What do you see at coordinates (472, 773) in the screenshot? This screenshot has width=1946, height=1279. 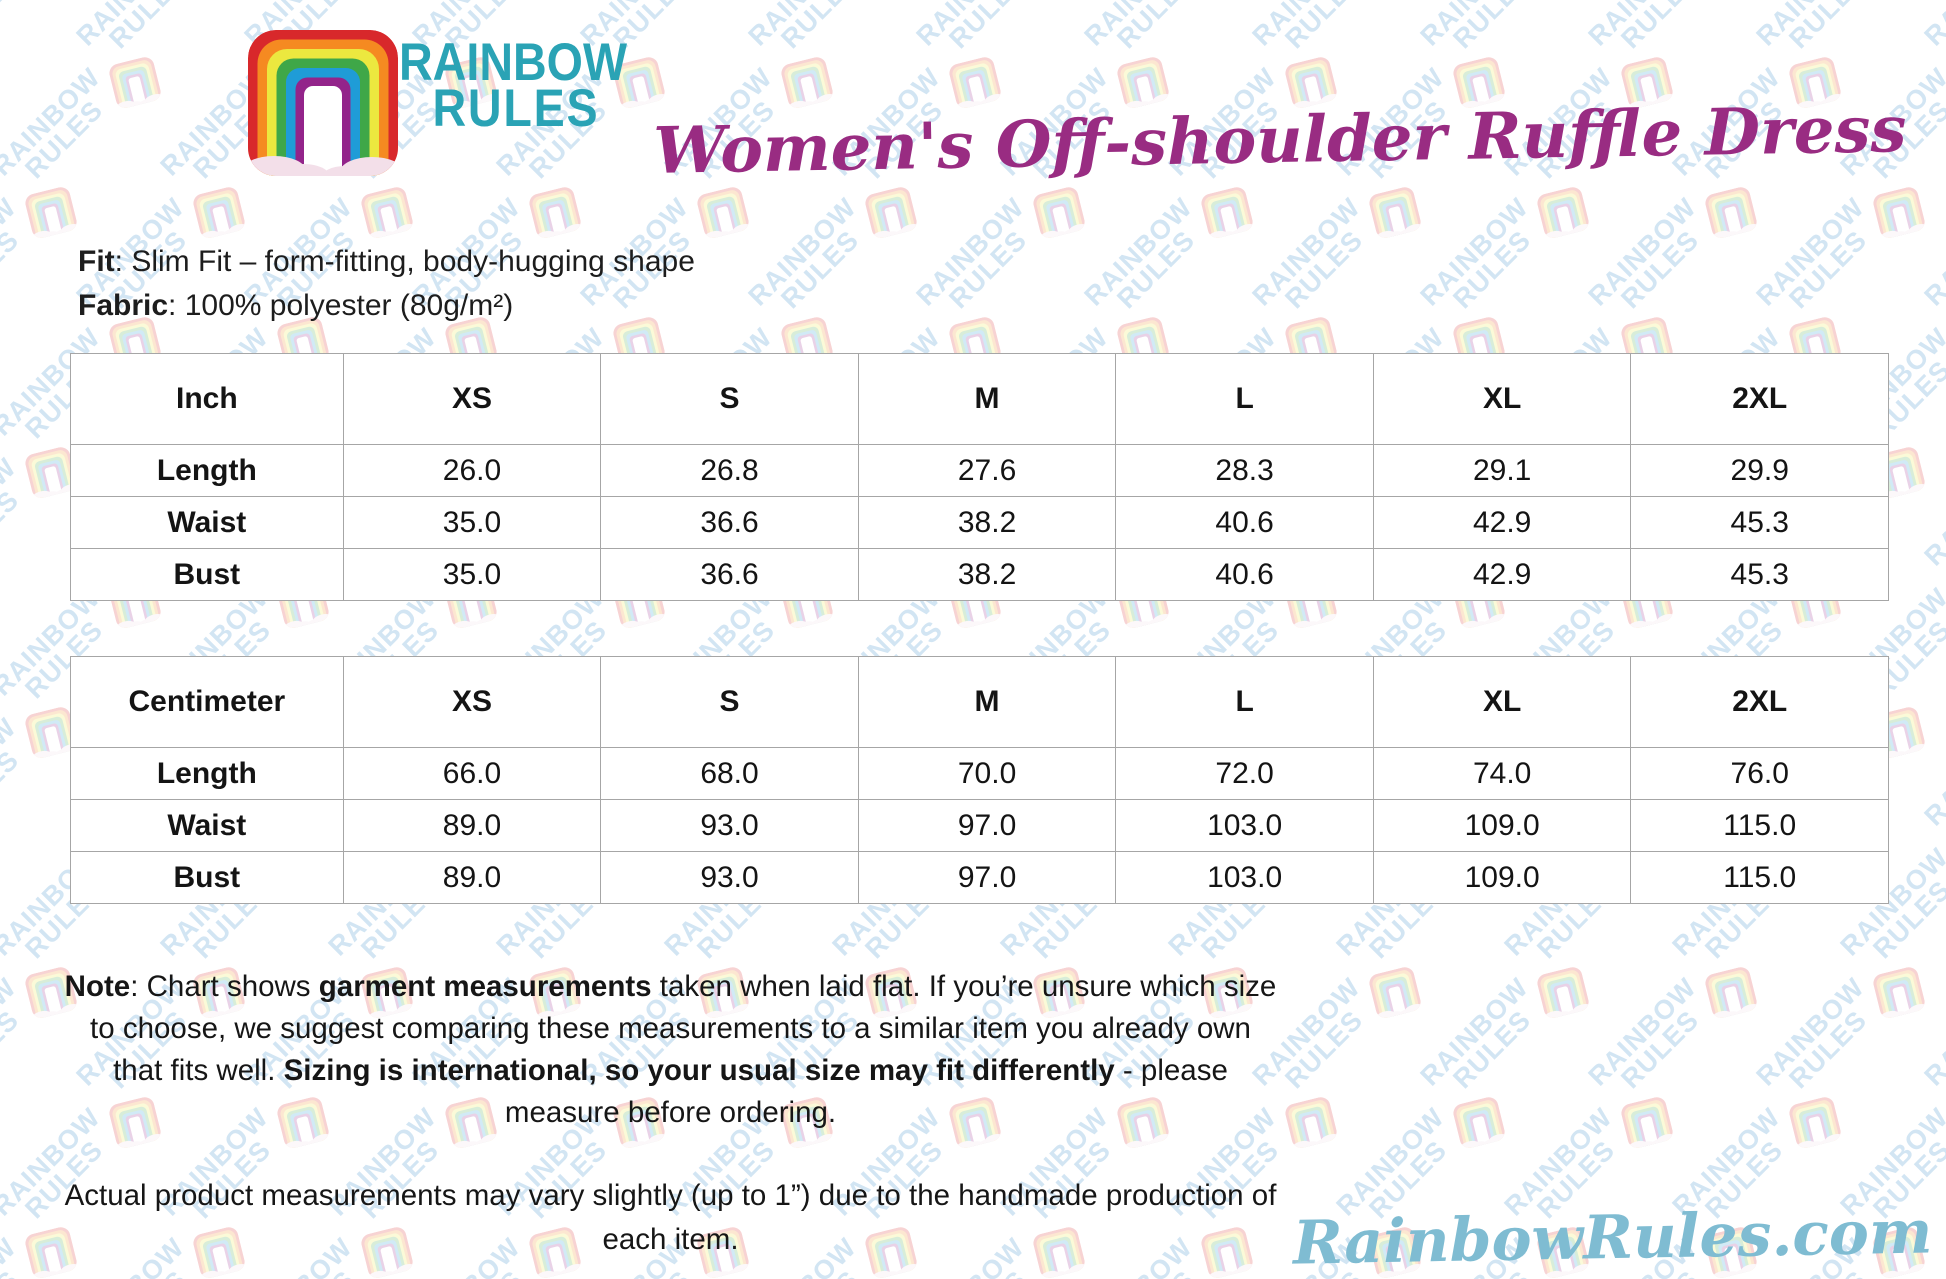 I see `measurement-cell: 66.0` at bounding box center [472, 773].